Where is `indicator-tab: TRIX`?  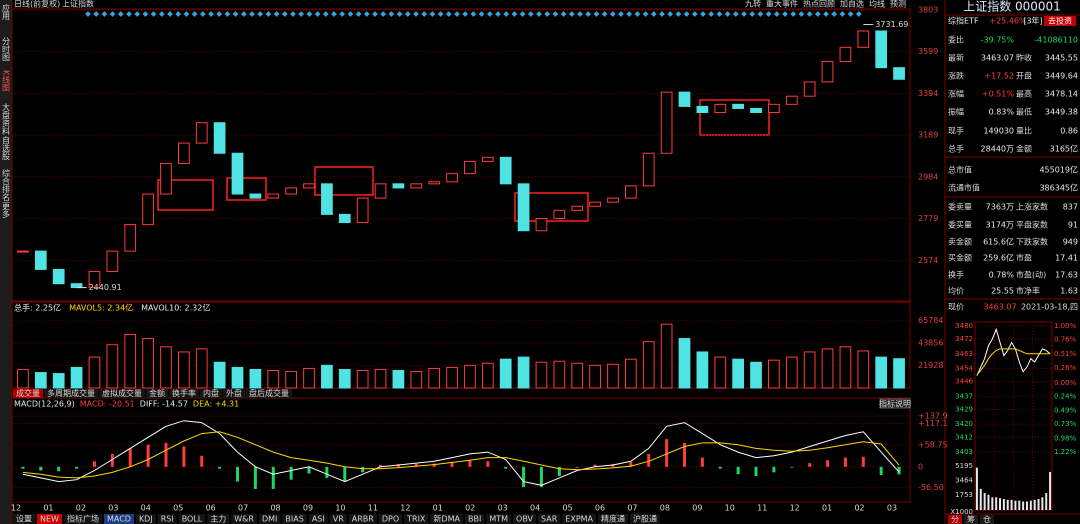
indicator-tab: TRIX is located at coordinates (416, 519).